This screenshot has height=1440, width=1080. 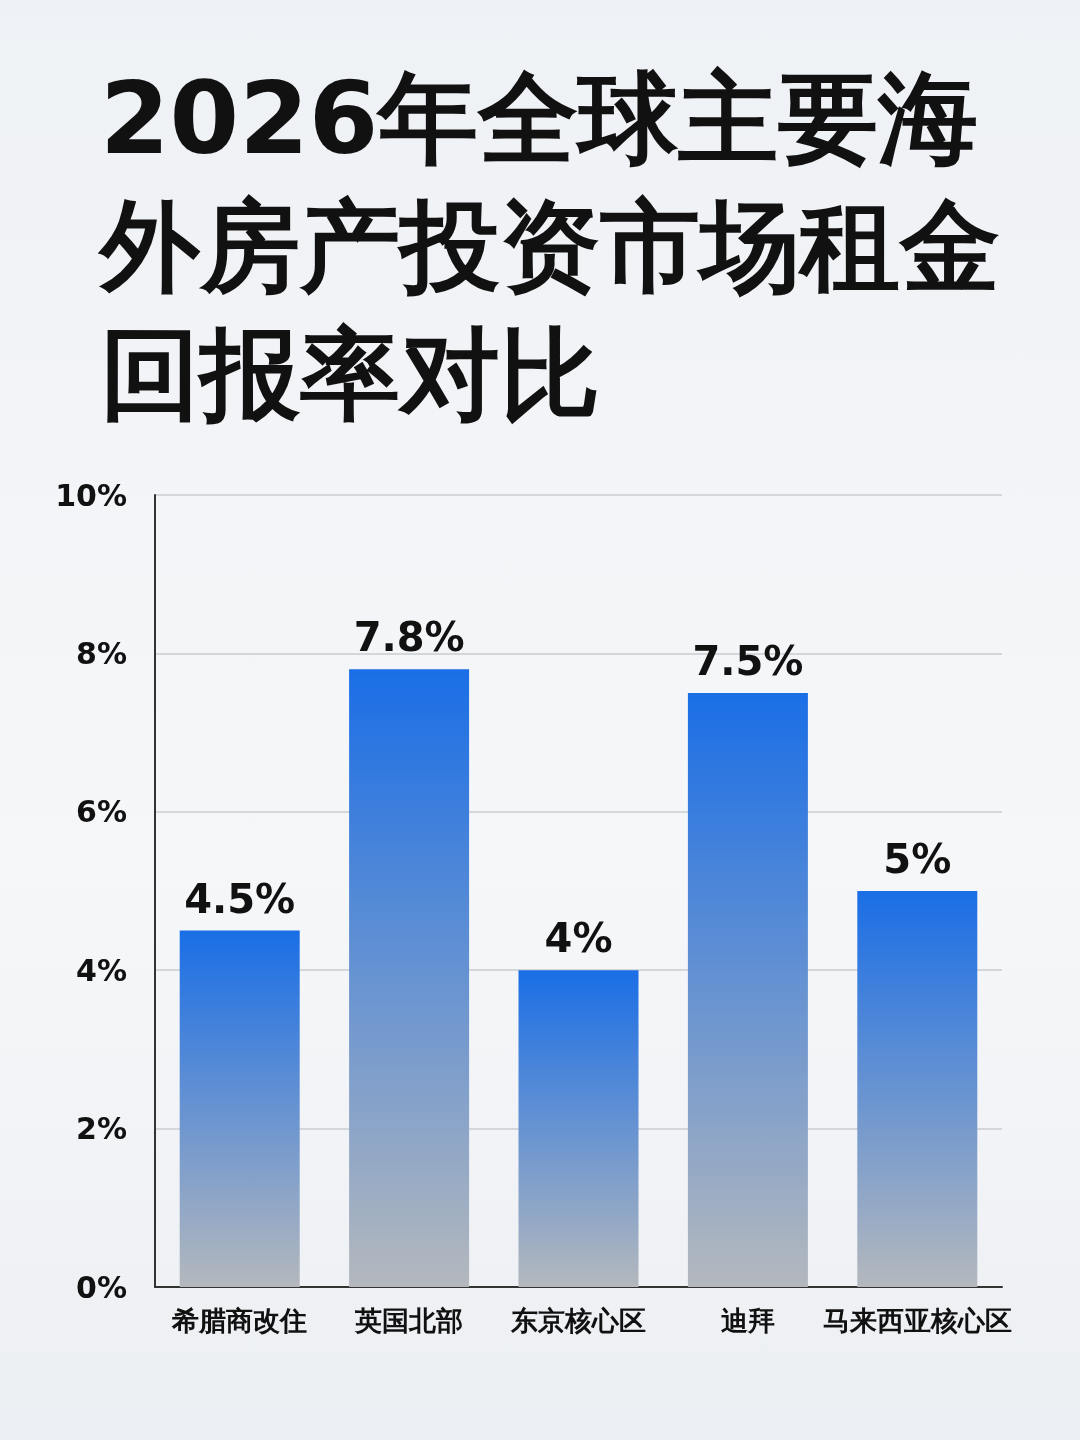 What do you see at coordinates (240, 898) in the screenshot?
I see `data-label: 4.5%` at bounding box center [240, 898].